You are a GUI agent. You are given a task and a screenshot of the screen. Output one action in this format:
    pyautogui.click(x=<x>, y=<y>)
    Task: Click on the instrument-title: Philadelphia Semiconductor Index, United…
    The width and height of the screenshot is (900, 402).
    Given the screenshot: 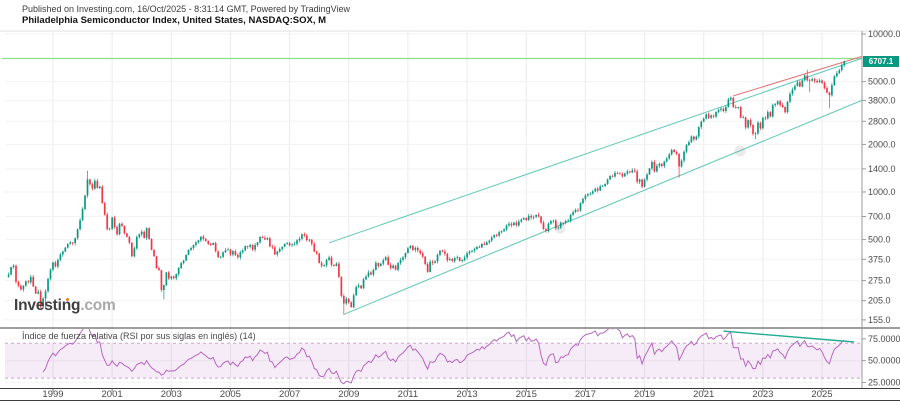 What is the action you would take?
    pyautogui.click(x=174, y=20)
    